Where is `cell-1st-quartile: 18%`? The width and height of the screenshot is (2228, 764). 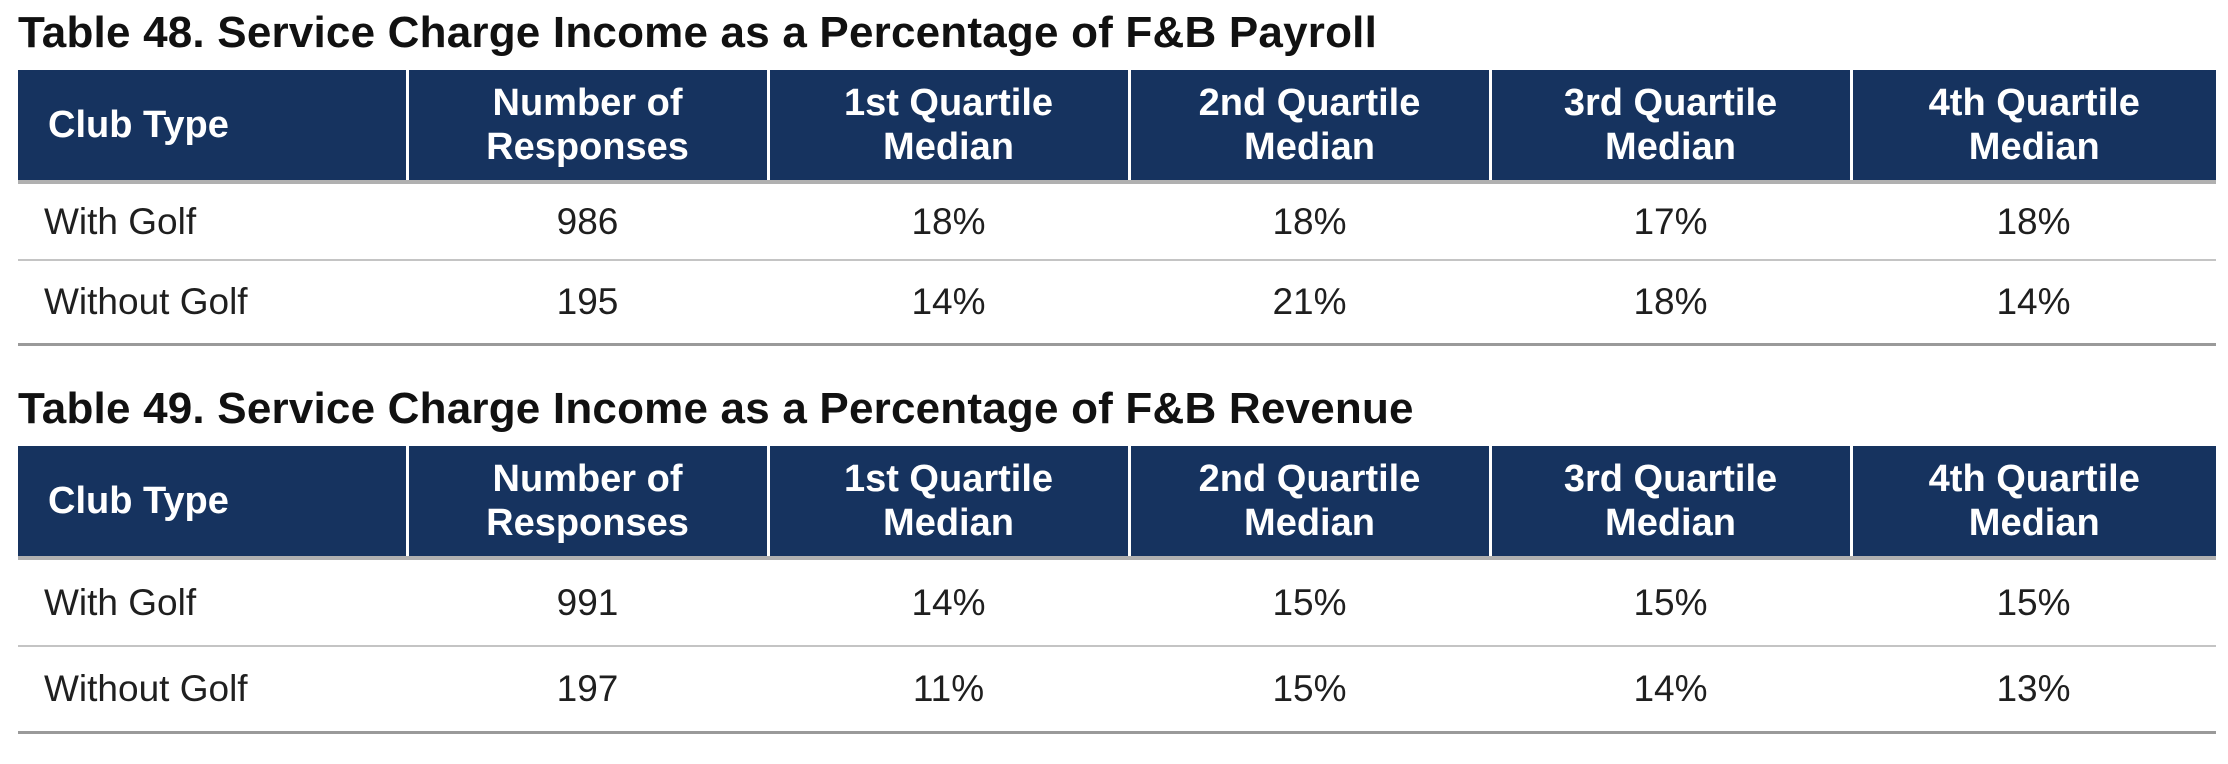
cell-1st-quartile: 18% is located at coordinates (948, 220).